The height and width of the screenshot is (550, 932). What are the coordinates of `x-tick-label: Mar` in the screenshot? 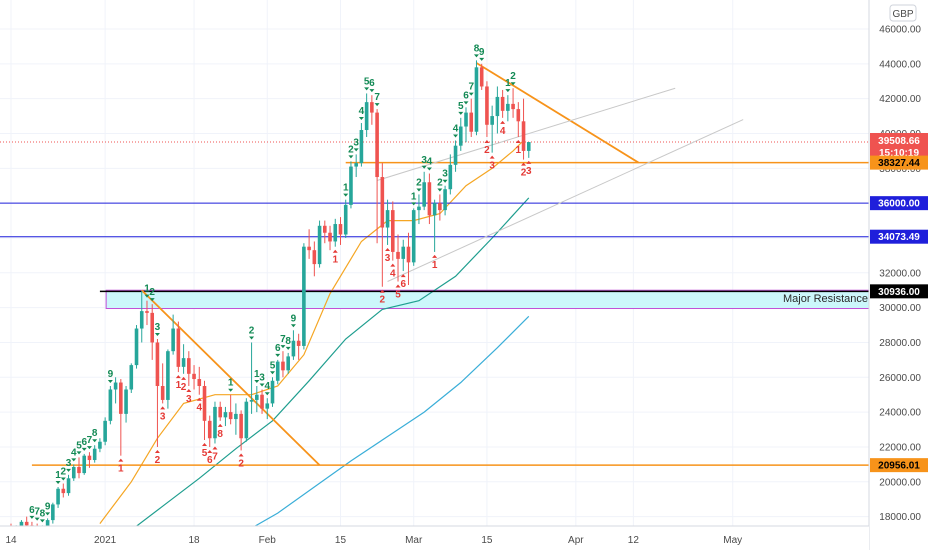 It's located at (414, 540).